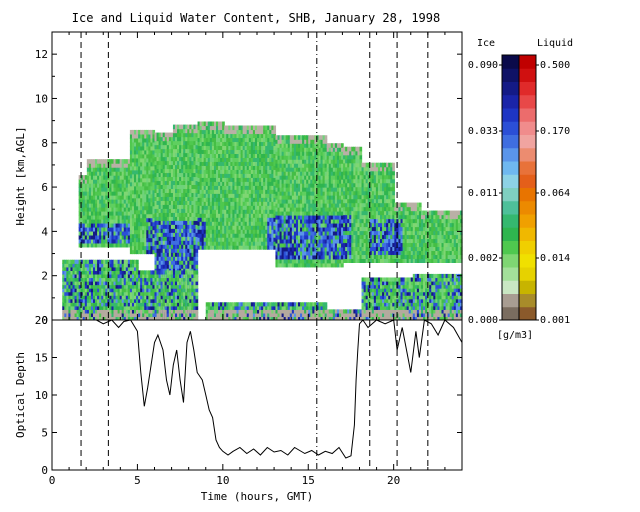  Describe the element at coordinates (52, 480) in the screenshot. I see `x-tick-label: 0` at that location.